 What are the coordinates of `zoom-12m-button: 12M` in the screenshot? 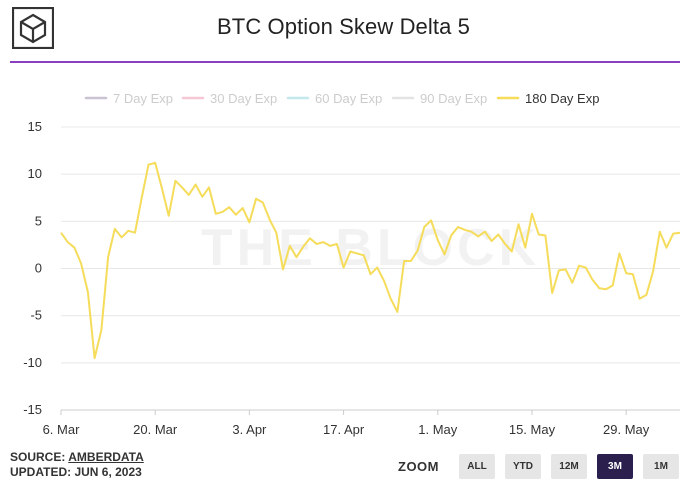 It's located at (569, 466).